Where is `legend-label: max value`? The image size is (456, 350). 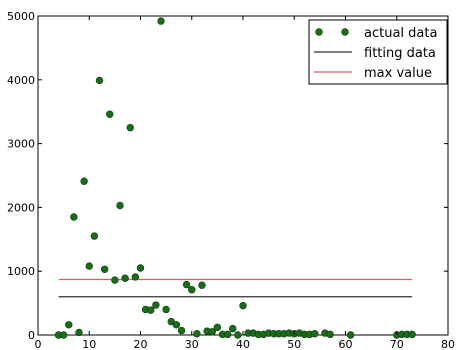 legend-label: max value is located at coordinates (398, 73).